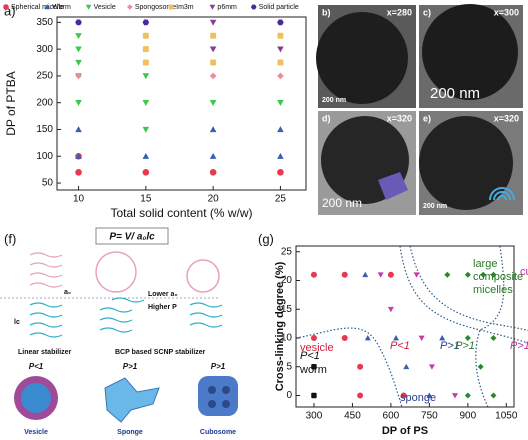  Describe the element at coordinates (287, 251) in the screenshot. I see `y-tick-label: 25` at that location.